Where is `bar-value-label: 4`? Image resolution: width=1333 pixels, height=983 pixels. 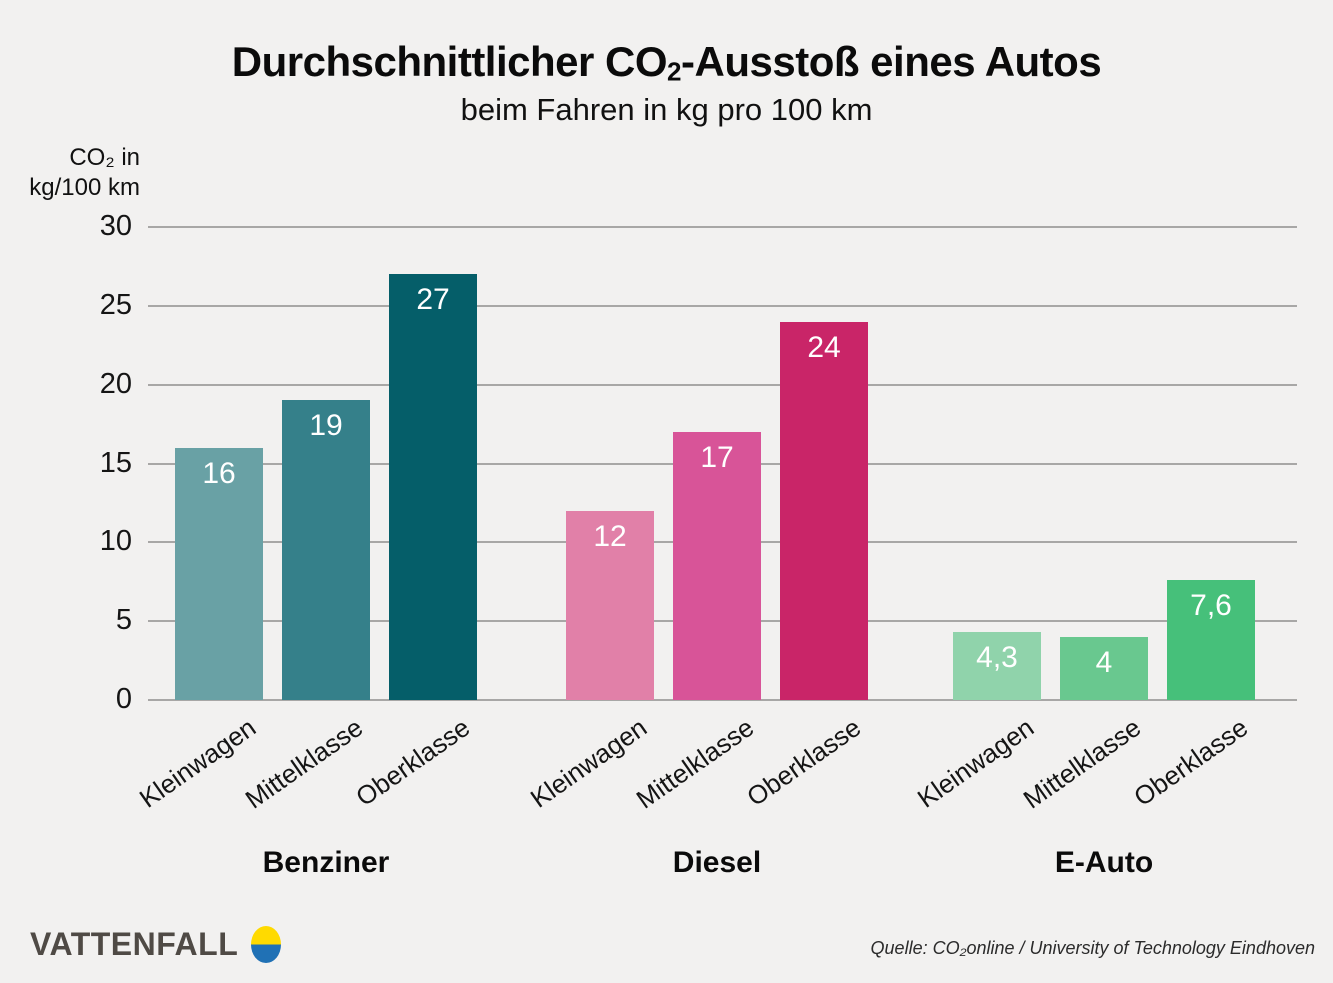 bar-value-label: 4 is located at coordinates (1104, 662).